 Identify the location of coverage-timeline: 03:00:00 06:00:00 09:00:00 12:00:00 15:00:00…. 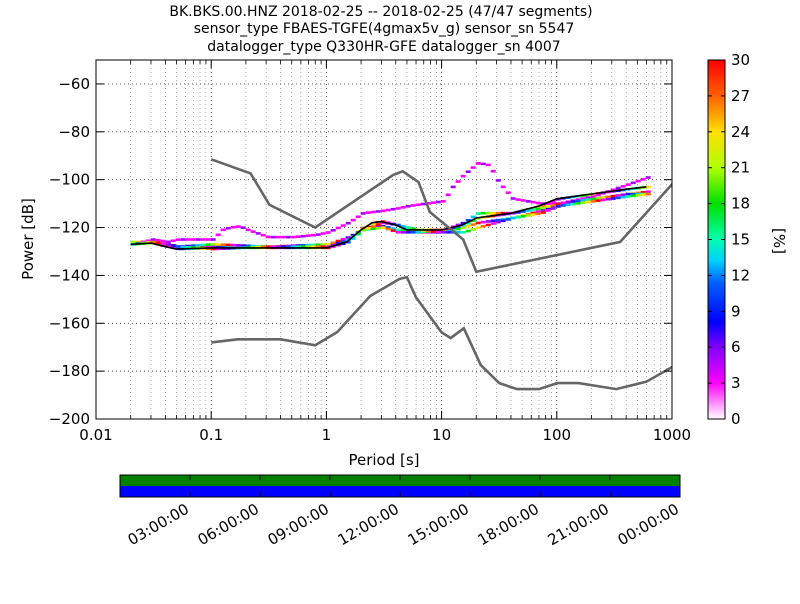
(400, 511).